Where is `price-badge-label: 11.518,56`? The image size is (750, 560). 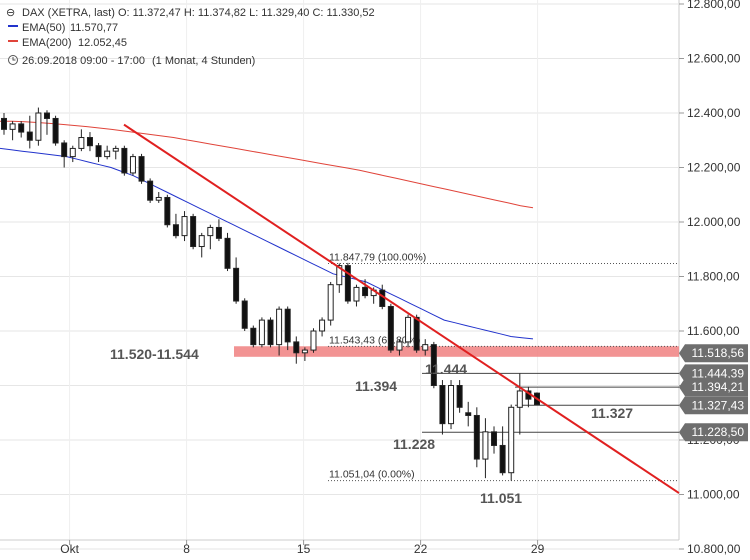 price-badge-label: 11.518,56 is located at coordinates (718, 353).